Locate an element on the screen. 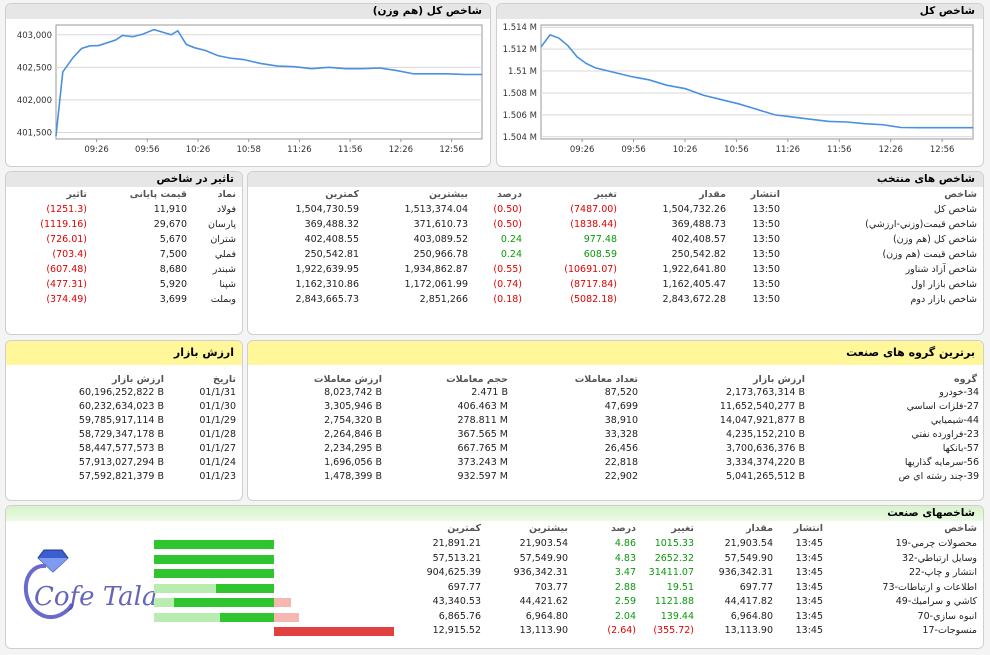  x-tick-label: 11:26 is located at coordinates (788, 150).